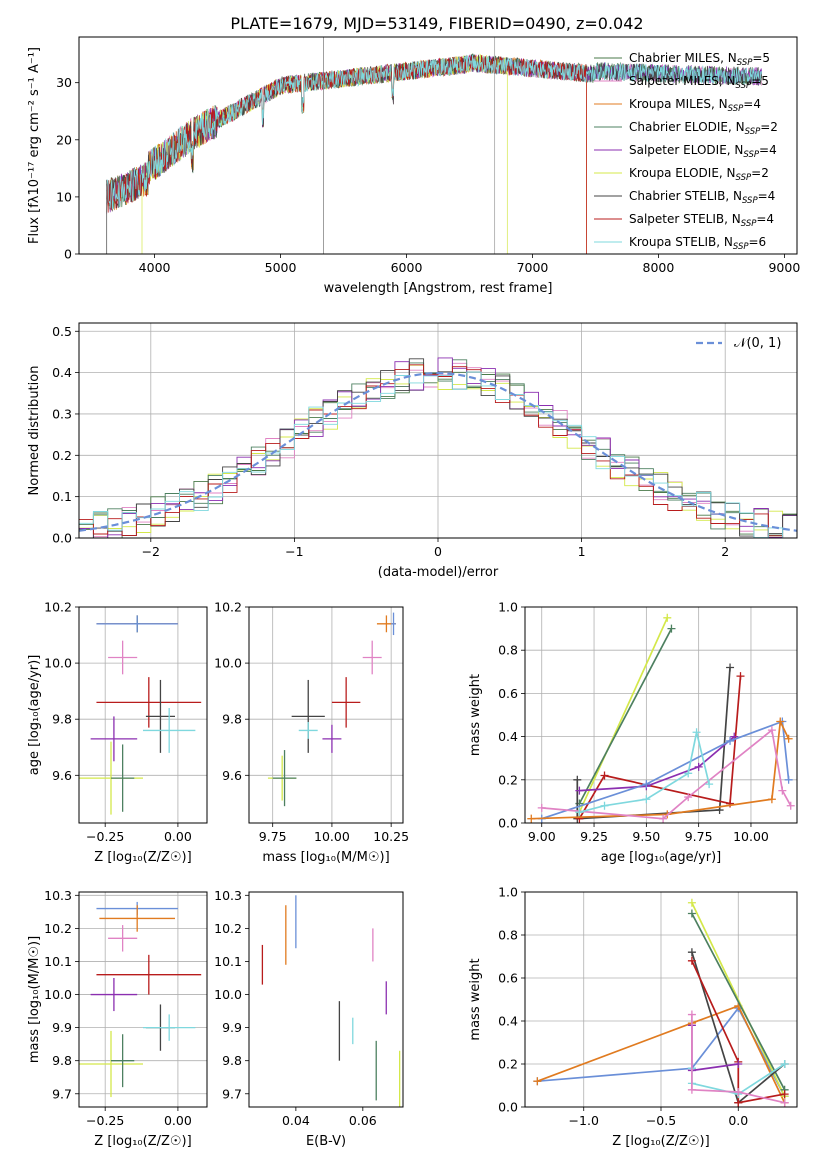 The image size is (819, 1170). Describe the element at coordinates (228, 895) in the screenshot. I see `y-tick-label: 10.3` at that location.